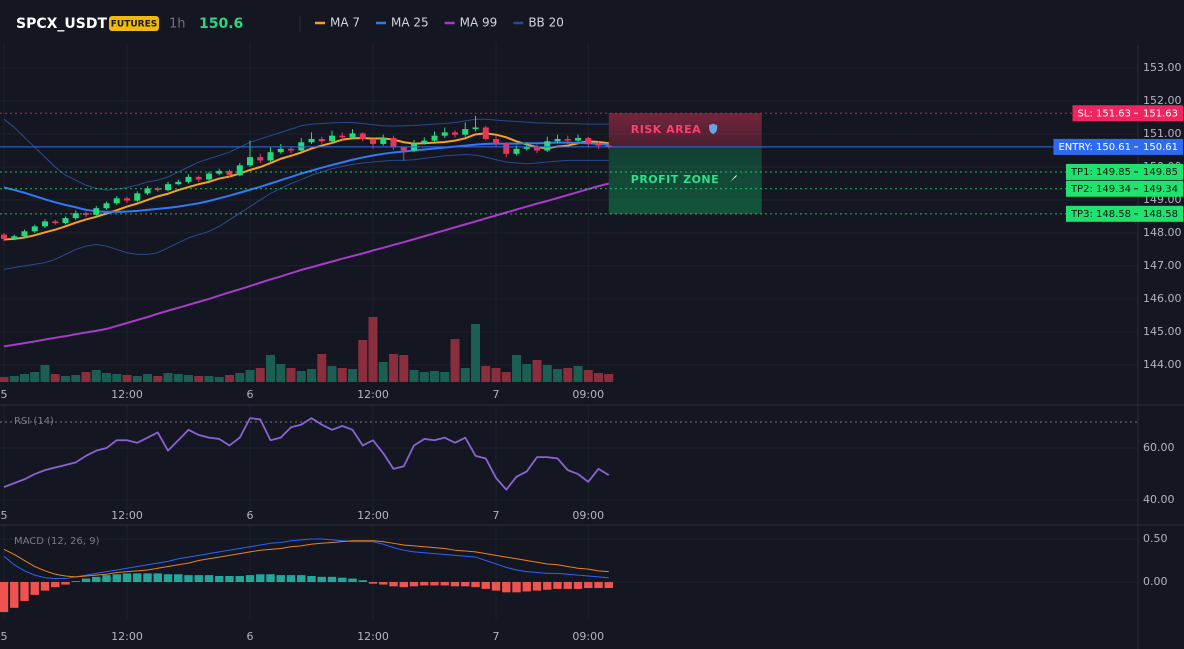 This screenshot has width=1184, height=649. I want to click on y-tick-label: 148.00, so click(1162, 232).